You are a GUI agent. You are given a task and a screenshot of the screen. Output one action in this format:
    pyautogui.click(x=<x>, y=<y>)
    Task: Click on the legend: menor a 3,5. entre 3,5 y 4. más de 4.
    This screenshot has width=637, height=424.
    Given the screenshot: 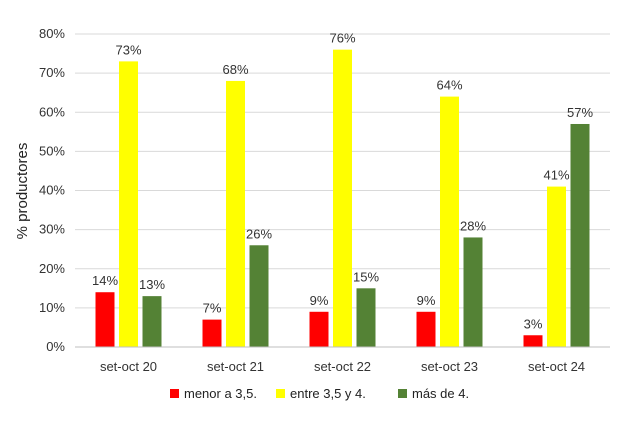 What is the action you would take?
    pyautogui.click(x=319, y=393)
    